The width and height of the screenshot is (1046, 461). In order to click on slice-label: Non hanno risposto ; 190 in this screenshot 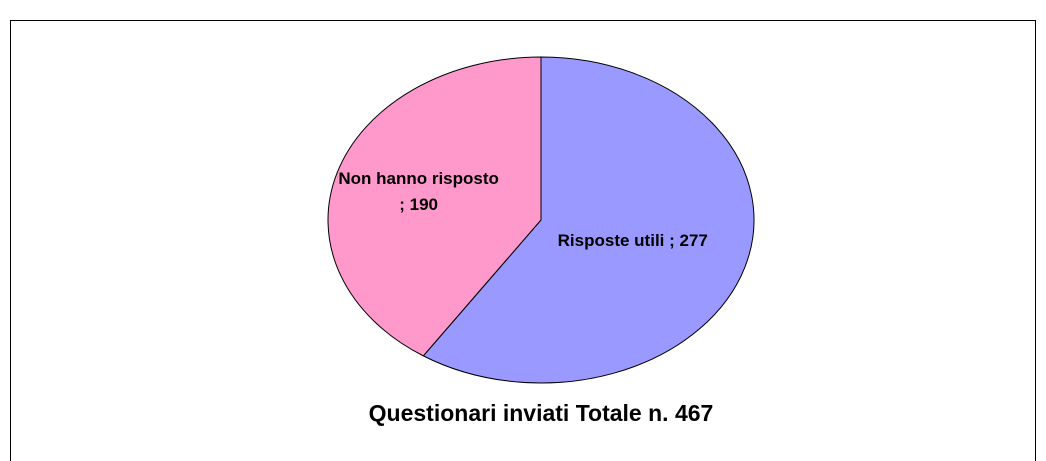, I will do `click(418, 191)`.